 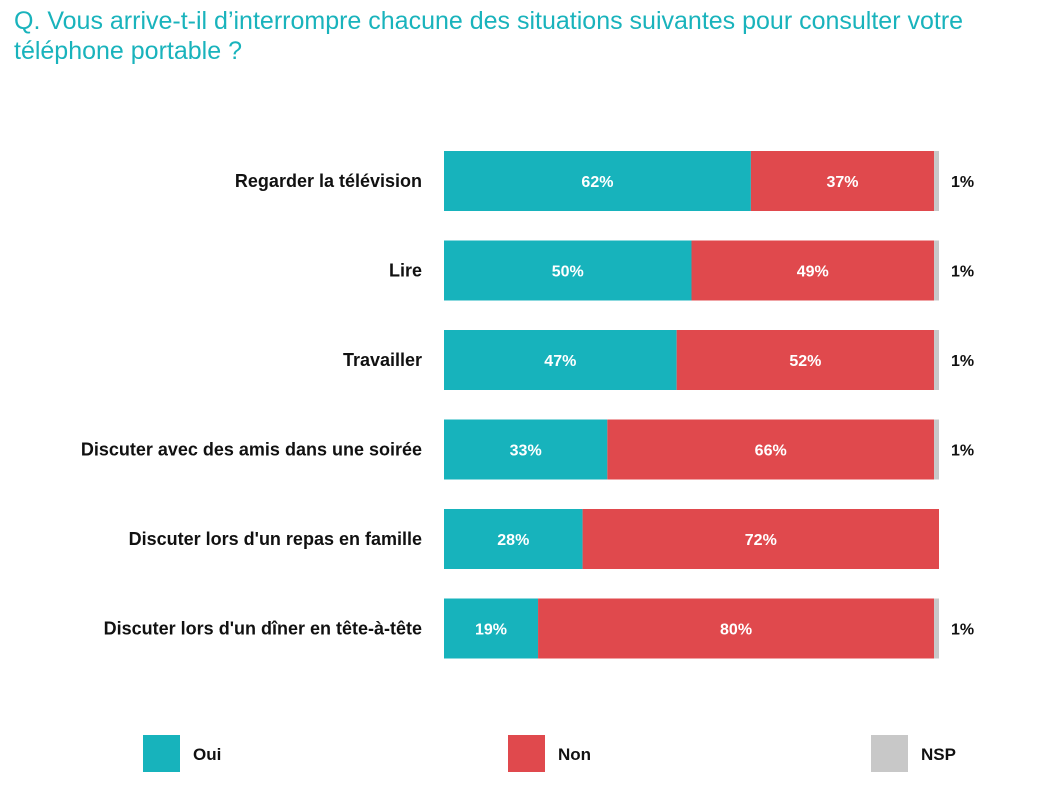 I want to click on data-label: 37%, so click(x=842, y=182).